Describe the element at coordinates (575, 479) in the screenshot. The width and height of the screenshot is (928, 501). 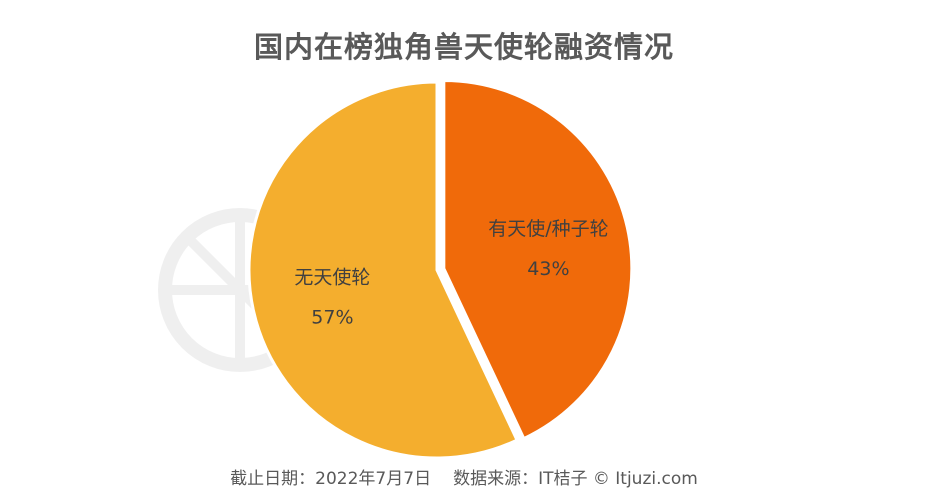
I see `footer-source: 数据来源：IT桔子 © Itjuzi.com` at that location.